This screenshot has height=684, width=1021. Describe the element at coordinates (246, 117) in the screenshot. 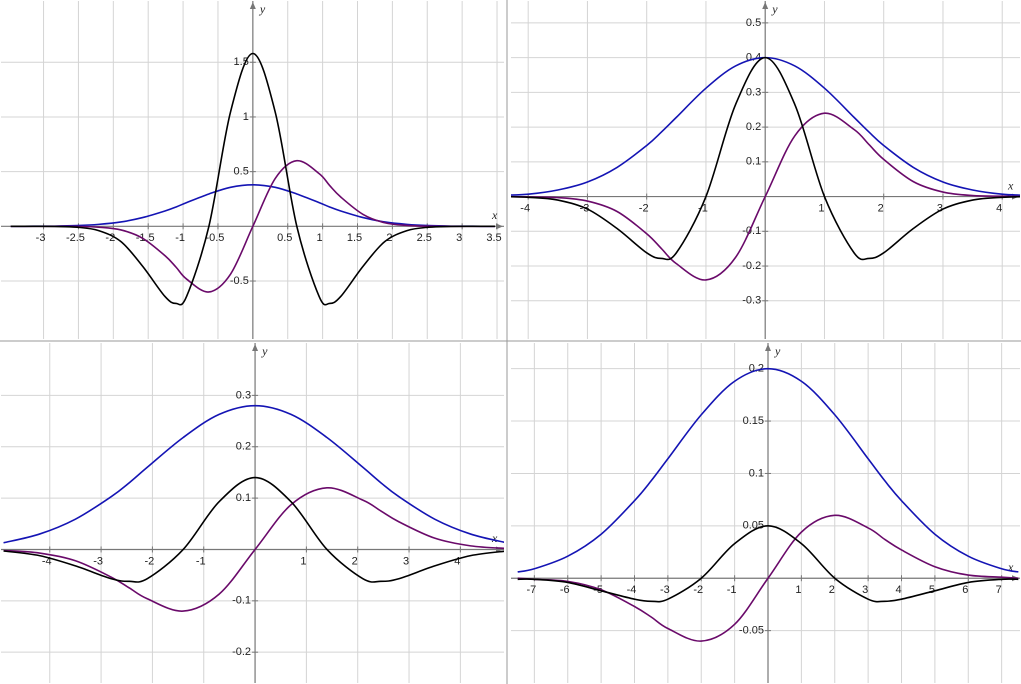

I see `y-tick-label: 1` at that location.